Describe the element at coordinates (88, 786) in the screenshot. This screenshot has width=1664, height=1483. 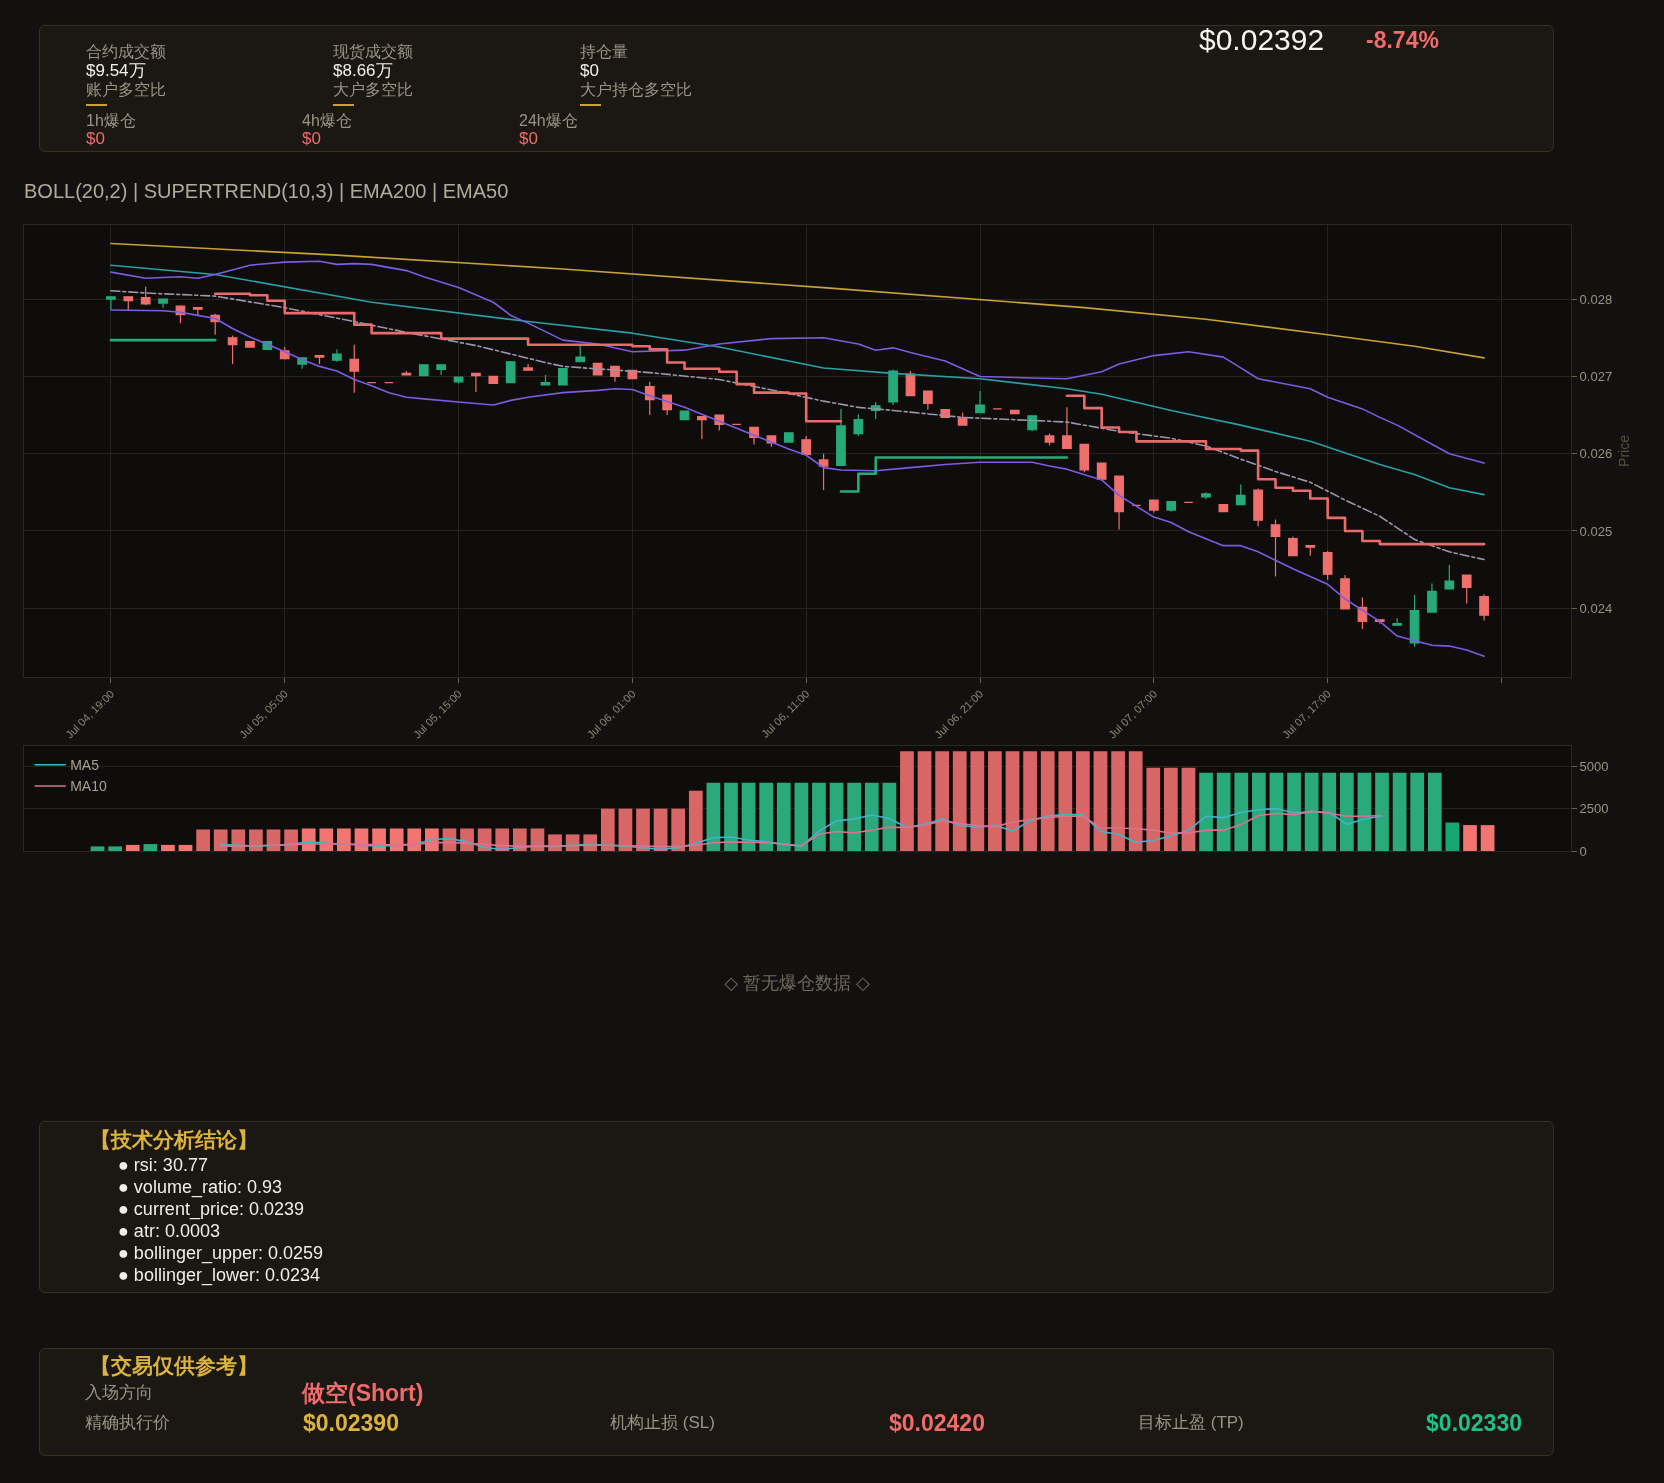
I see `legend-label: MA10` at that location.